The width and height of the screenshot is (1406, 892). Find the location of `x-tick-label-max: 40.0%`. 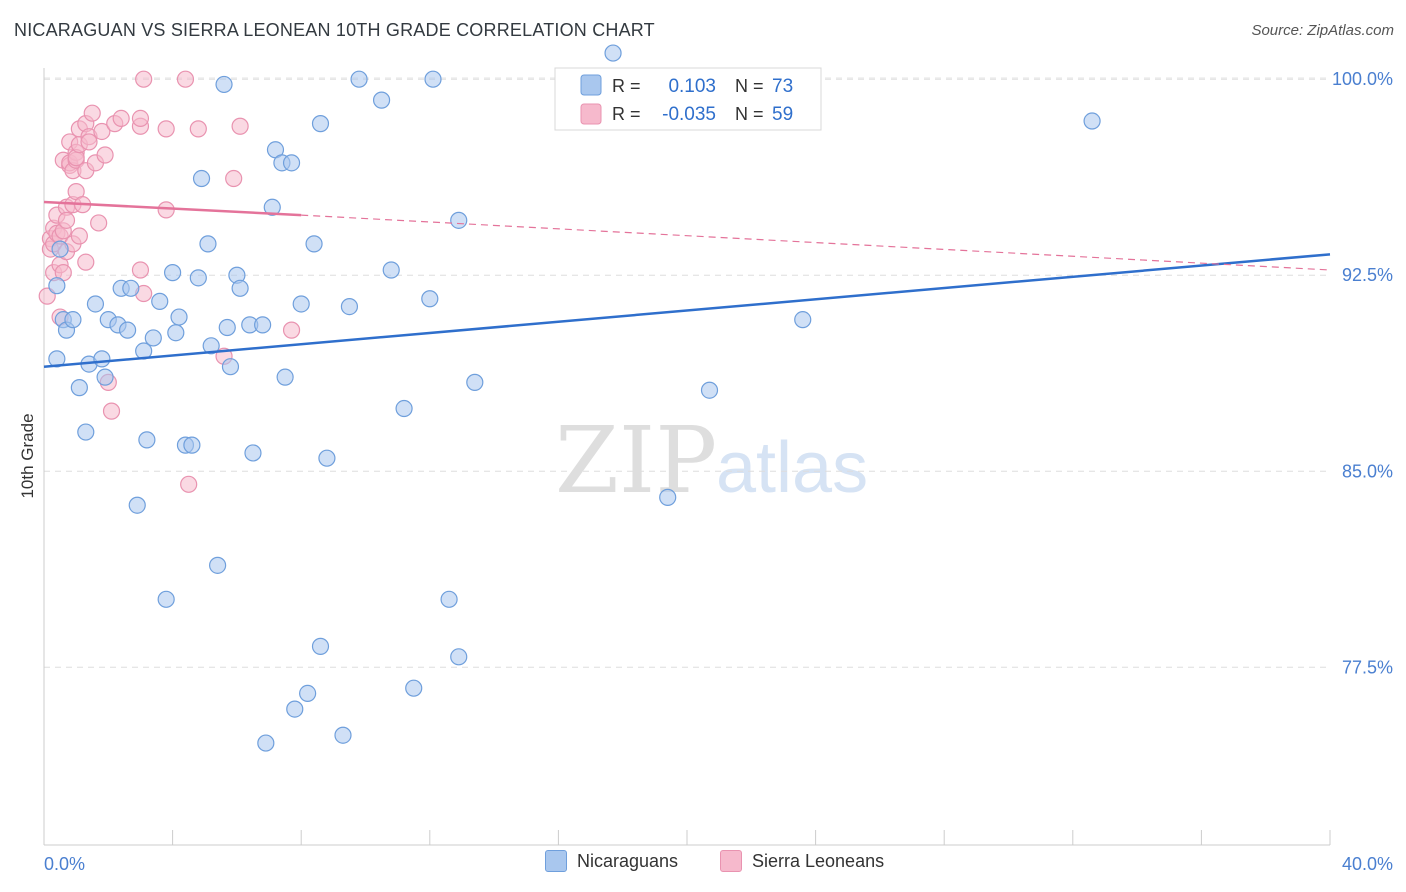

x-tick-label-max: 40.0% is located at coordinates (1367, 864).